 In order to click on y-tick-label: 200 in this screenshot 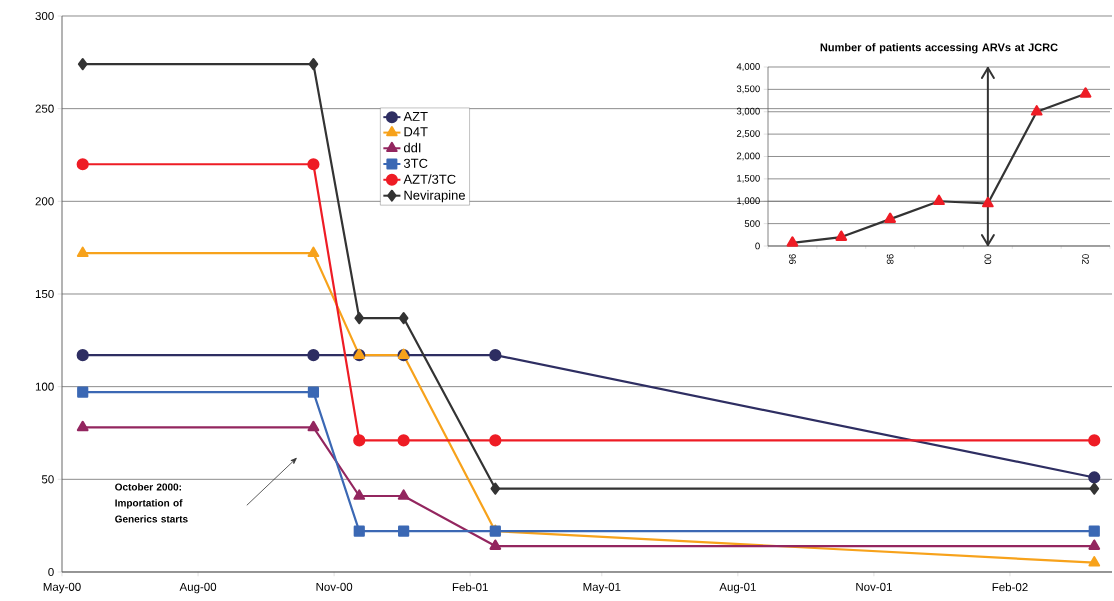, I will do `click(44, 201)`.